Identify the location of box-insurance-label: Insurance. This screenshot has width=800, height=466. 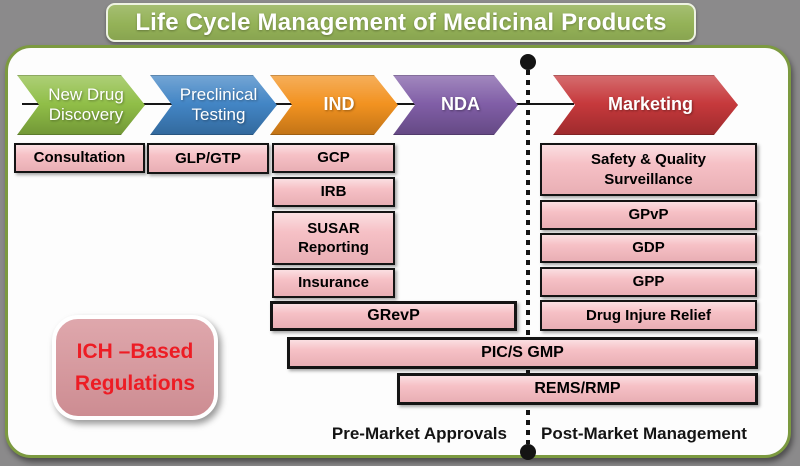
(333, 283).